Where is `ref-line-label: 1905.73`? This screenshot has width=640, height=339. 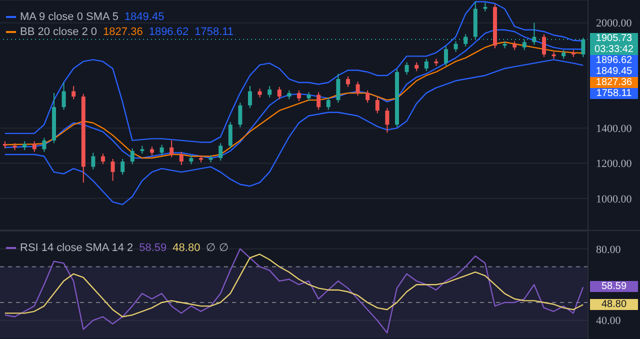 ref-line-label: 1905.73 is located at coordinates (614, 38).